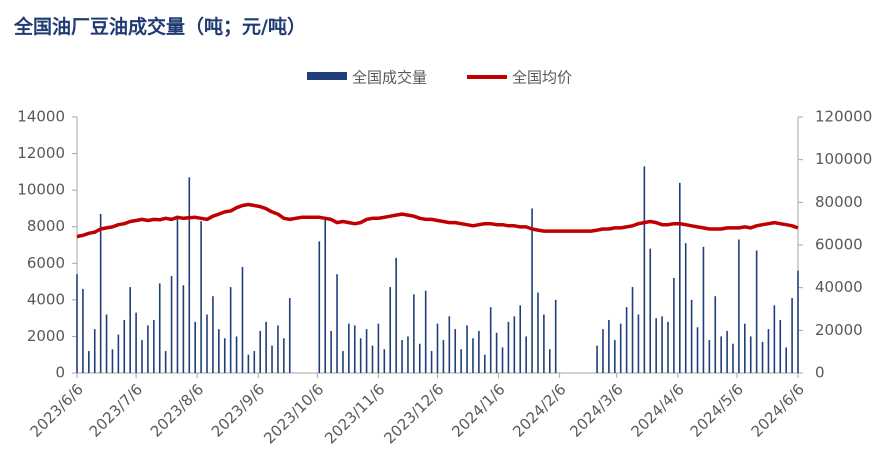 The image size is (887, 476). What do you see at coordinates (293, 413) in the screenshot?
I see `x-tick-label: 2023/10/6` at bounding box center [293, 413].